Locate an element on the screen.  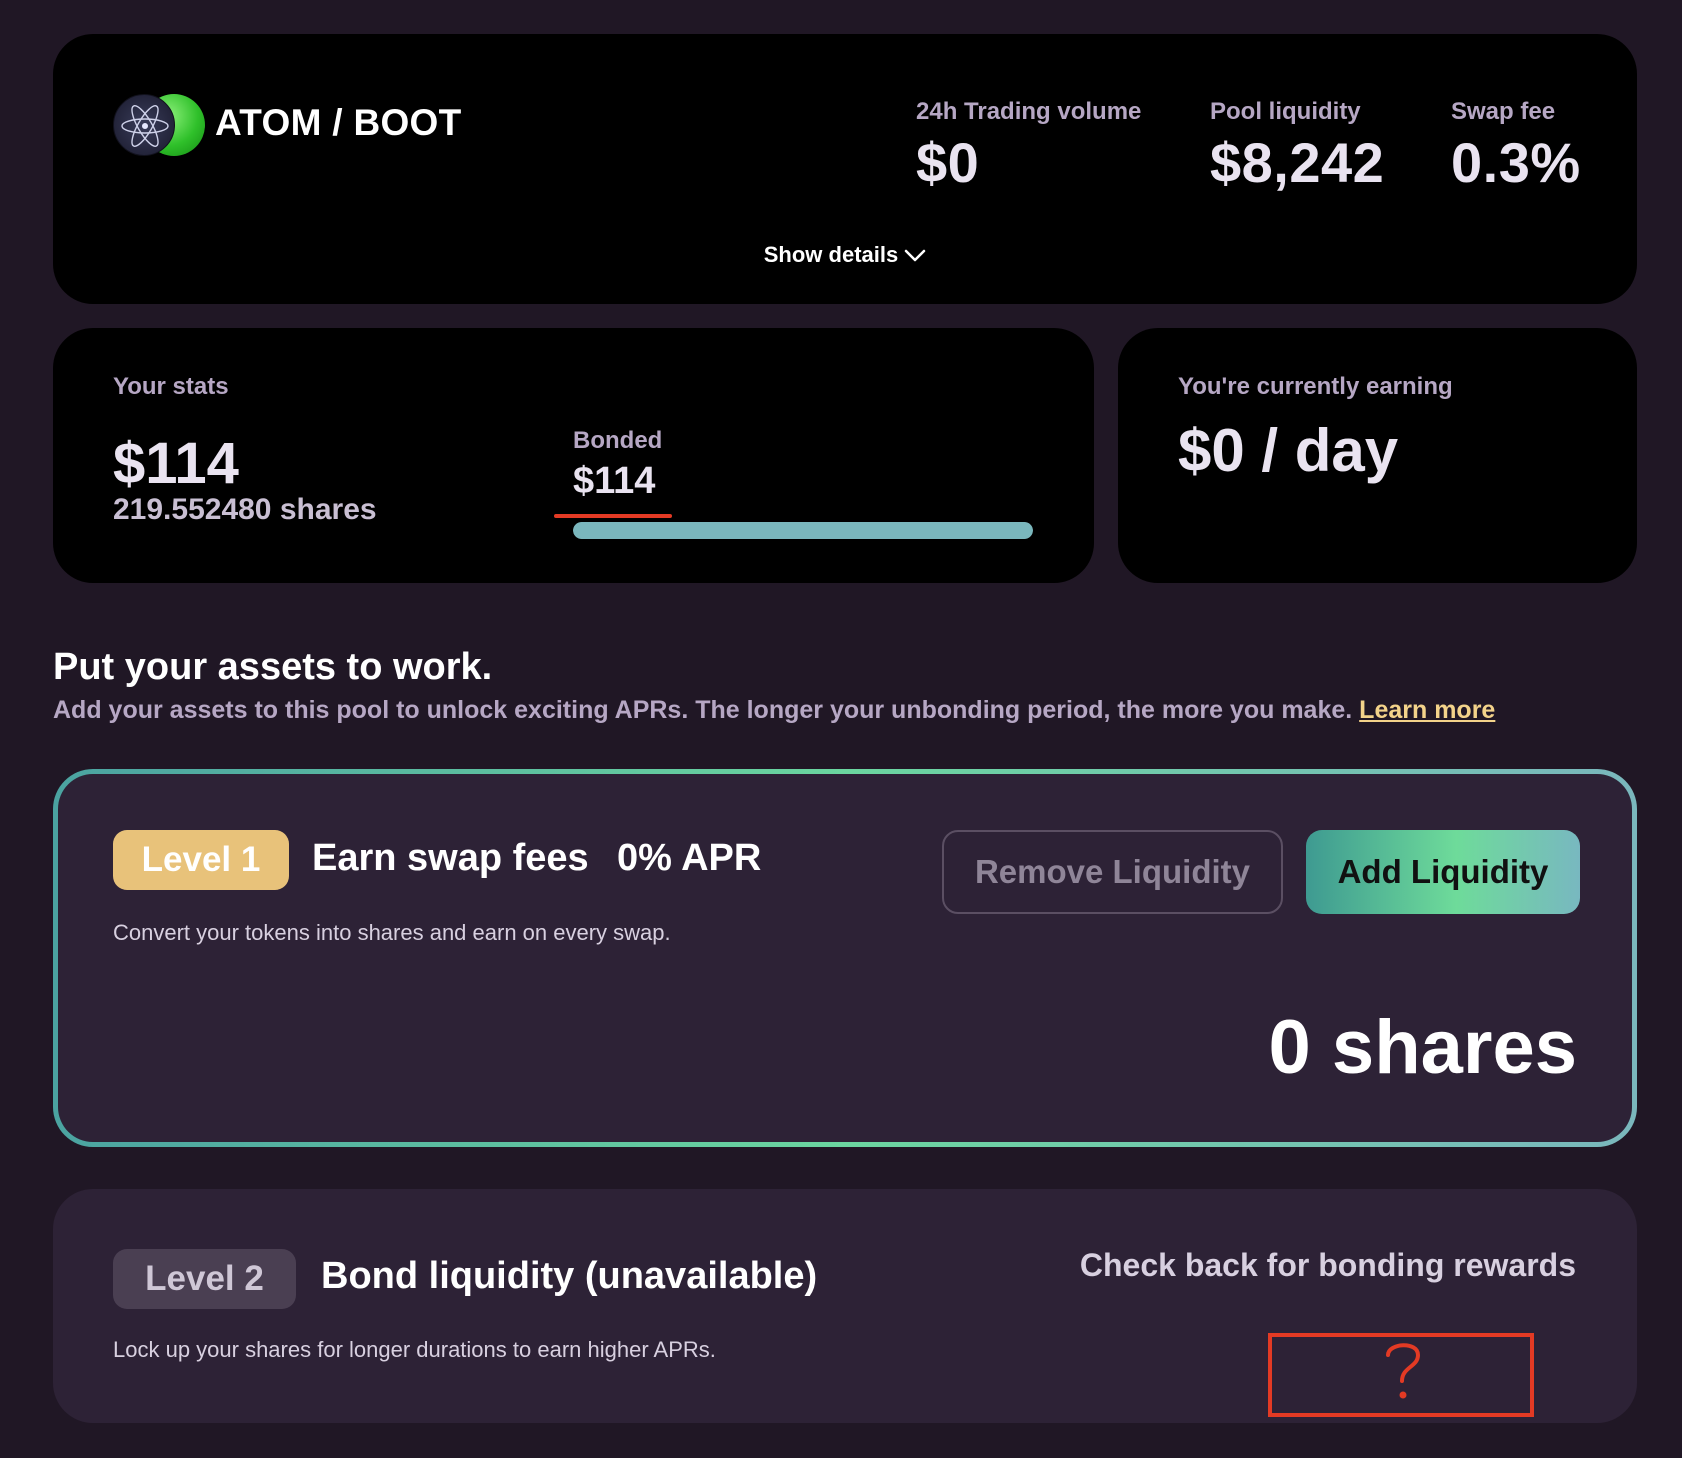
metric-value: $8,242 is located at coordinates (1297, 162).